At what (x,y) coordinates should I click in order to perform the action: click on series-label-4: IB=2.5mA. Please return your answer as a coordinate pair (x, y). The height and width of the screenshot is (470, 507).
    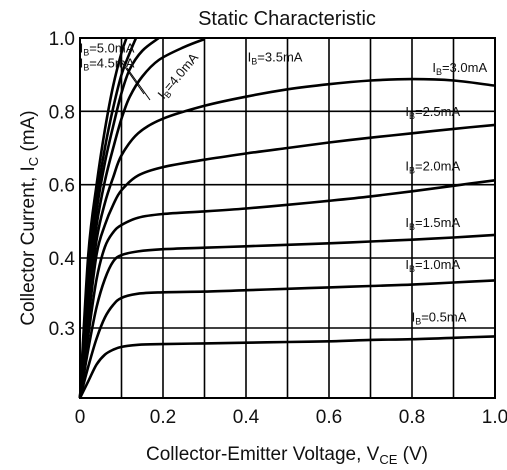
    Looking at the image, I should click on (432, 112).